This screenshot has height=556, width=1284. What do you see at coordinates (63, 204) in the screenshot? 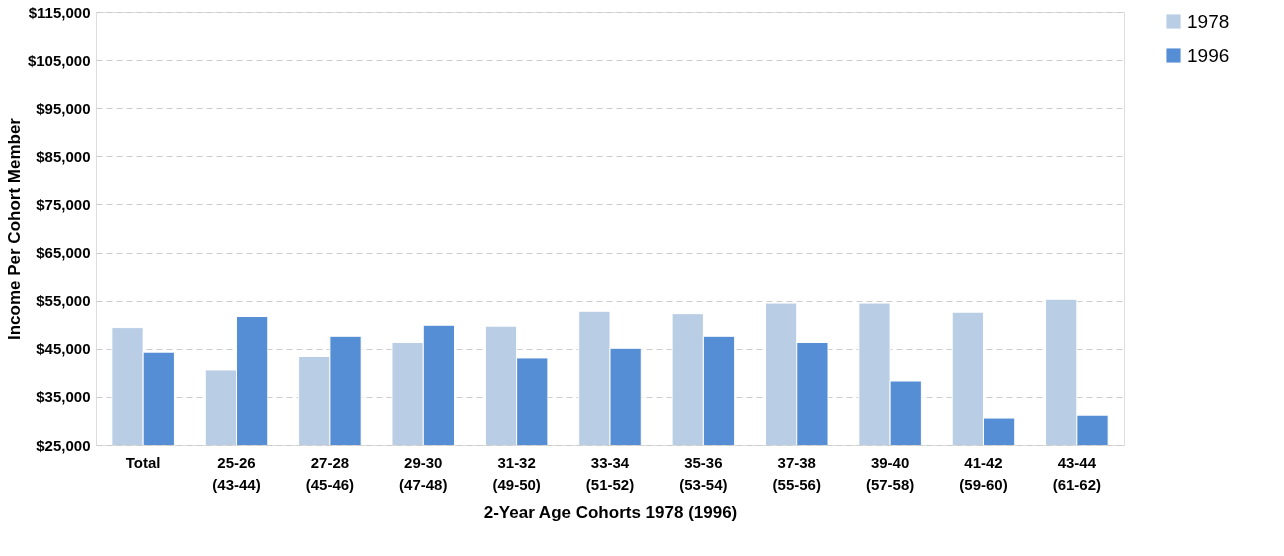
I see `y-tick-label: $75,000` at bounding box center [63, 204].